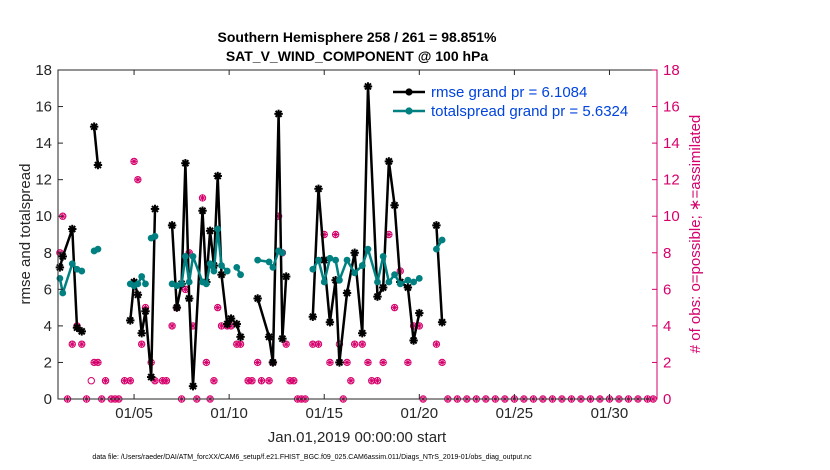 The width and height of the screenshot is (830, 470). What do you see at coordinates (48, 362) in the screenshot?
I see `y-tick-label: 2` at bounding box center [48, 362].